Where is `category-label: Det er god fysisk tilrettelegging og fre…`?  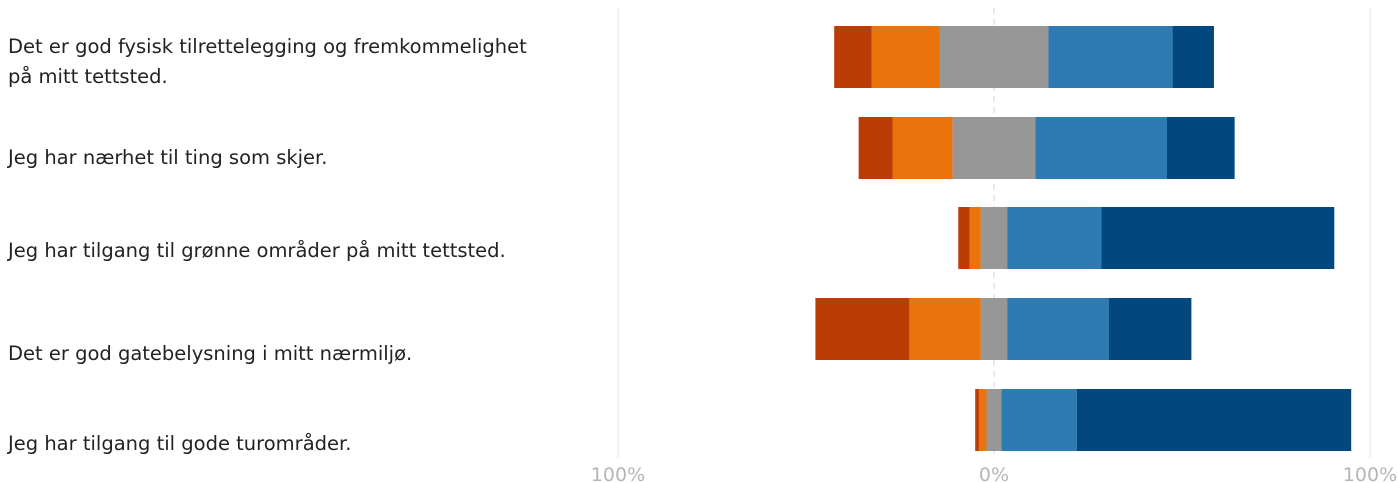 category-label: Det er god fysisk tilrettelegging og fre… is located at coordinates (298, 62).